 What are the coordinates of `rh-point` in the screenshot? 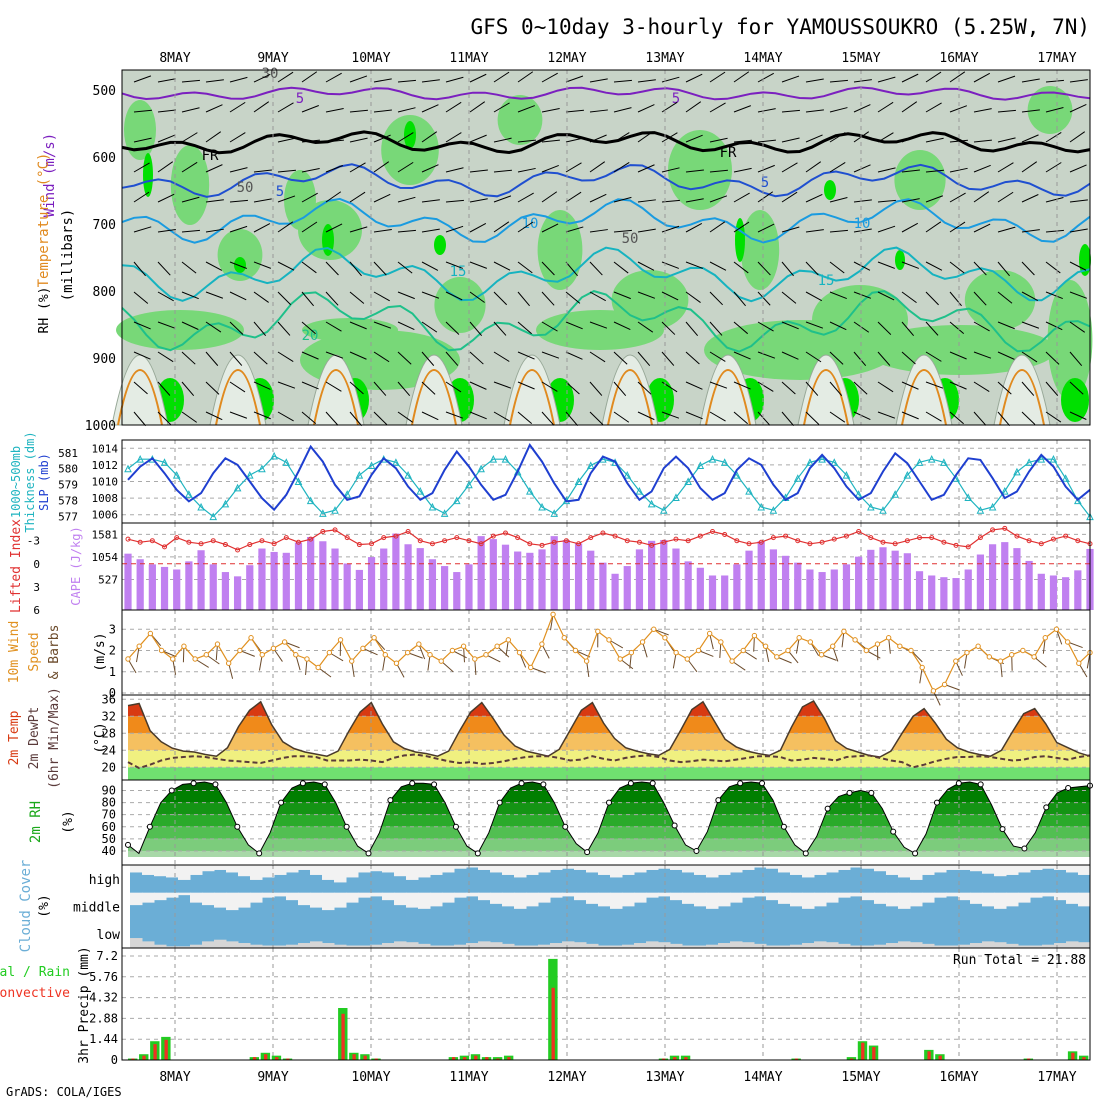 It's located at (193, 783).